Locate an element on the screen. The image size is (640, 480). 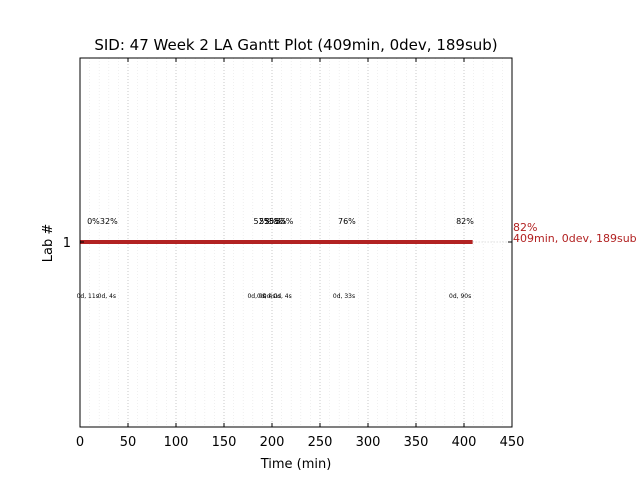
progress-labels: 0% 32% 52%53%55%55%55% 76% 82% is located at coordinates (280, 221).